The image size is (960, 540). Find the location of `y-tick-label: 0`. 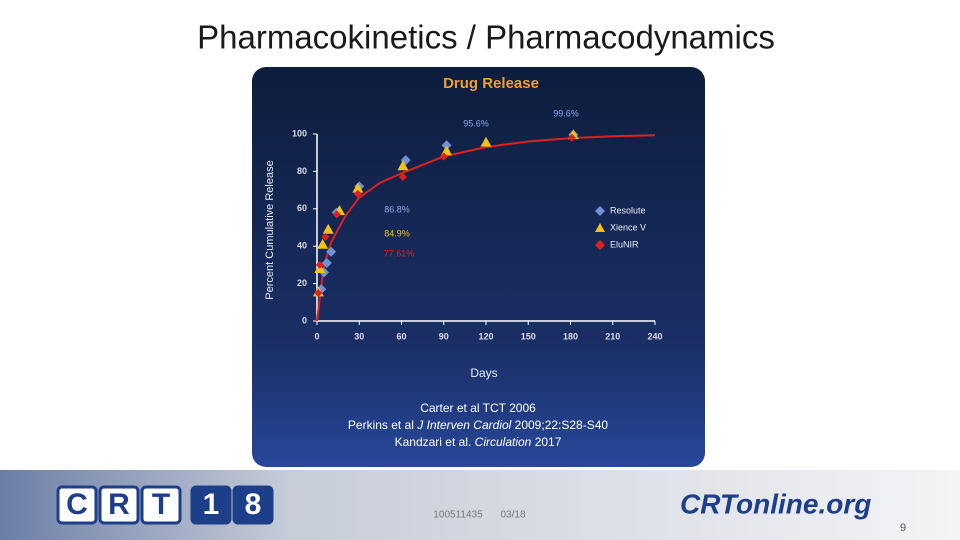

y-tick-label: 0 is located at coordinates (304, 320).